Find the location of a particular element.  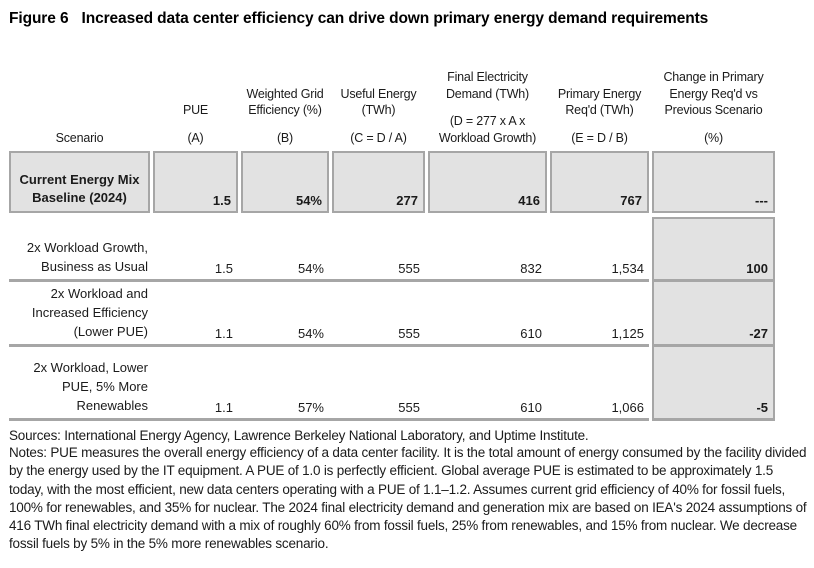

change-cell: --- is located at coordinates (713, 182).